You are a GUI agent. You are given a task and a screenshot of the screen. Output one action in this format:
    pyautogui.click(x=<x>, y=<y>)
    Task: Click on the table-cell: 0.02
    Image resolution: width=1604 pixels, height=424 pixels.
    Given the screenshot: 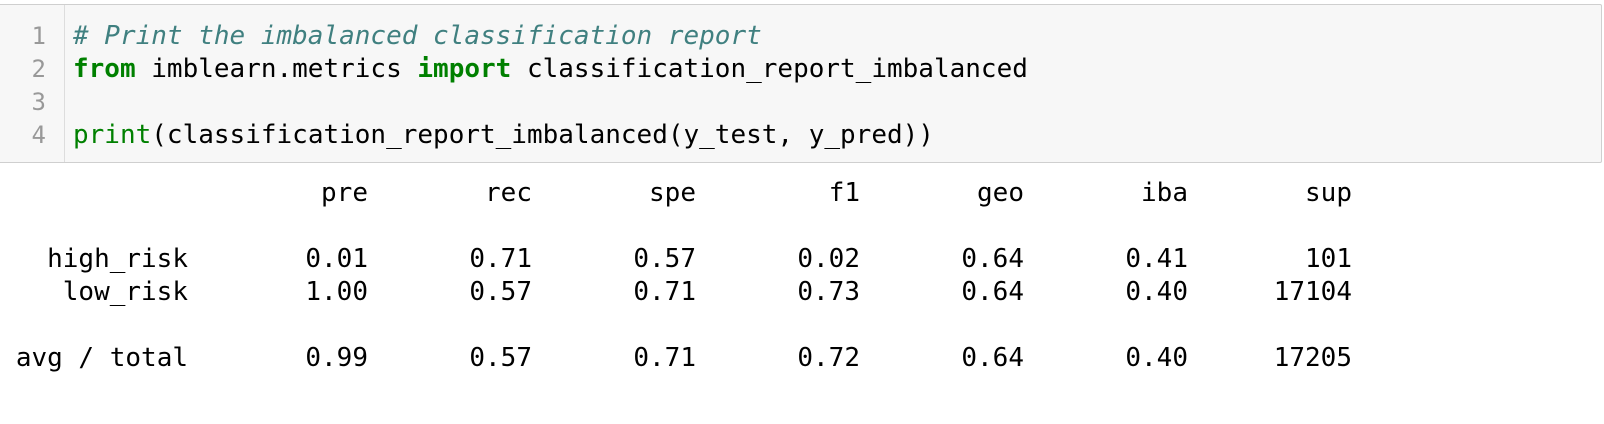 What is the action you would take?
    pyautogui.click(x=828, y=259)
    